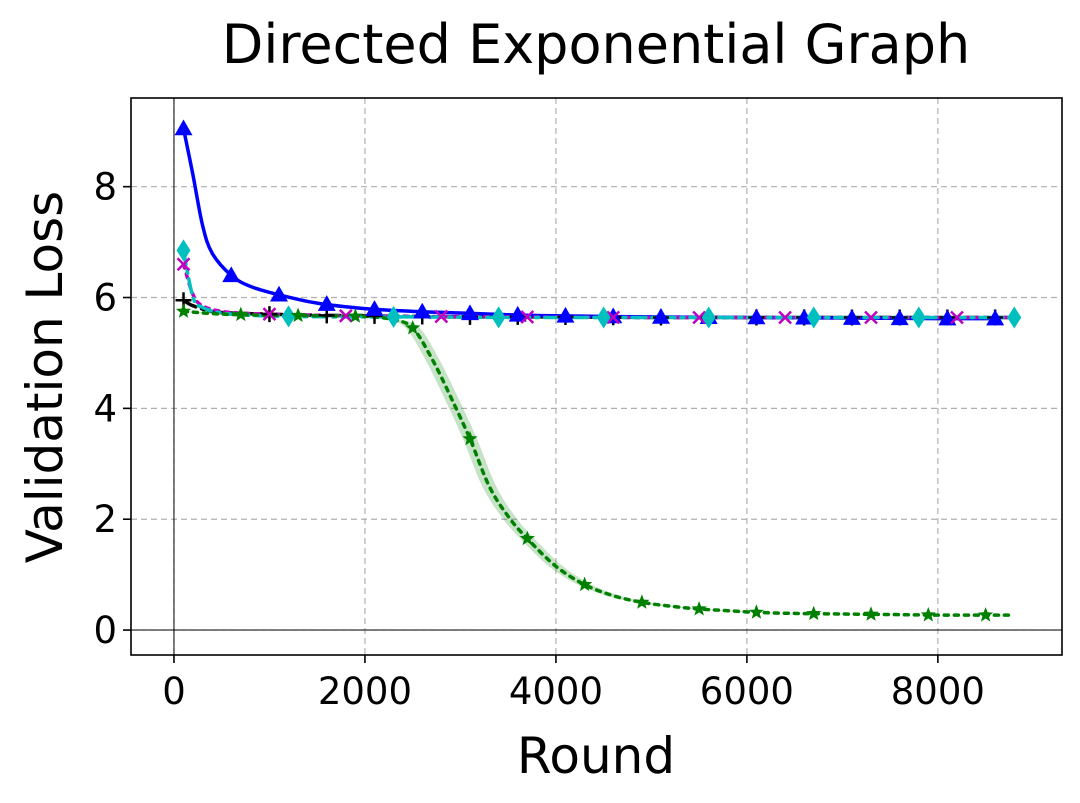 The height and width of the screenshot is (803, 1080). I want to click on y-tick-label: 8, so click(105, 187).